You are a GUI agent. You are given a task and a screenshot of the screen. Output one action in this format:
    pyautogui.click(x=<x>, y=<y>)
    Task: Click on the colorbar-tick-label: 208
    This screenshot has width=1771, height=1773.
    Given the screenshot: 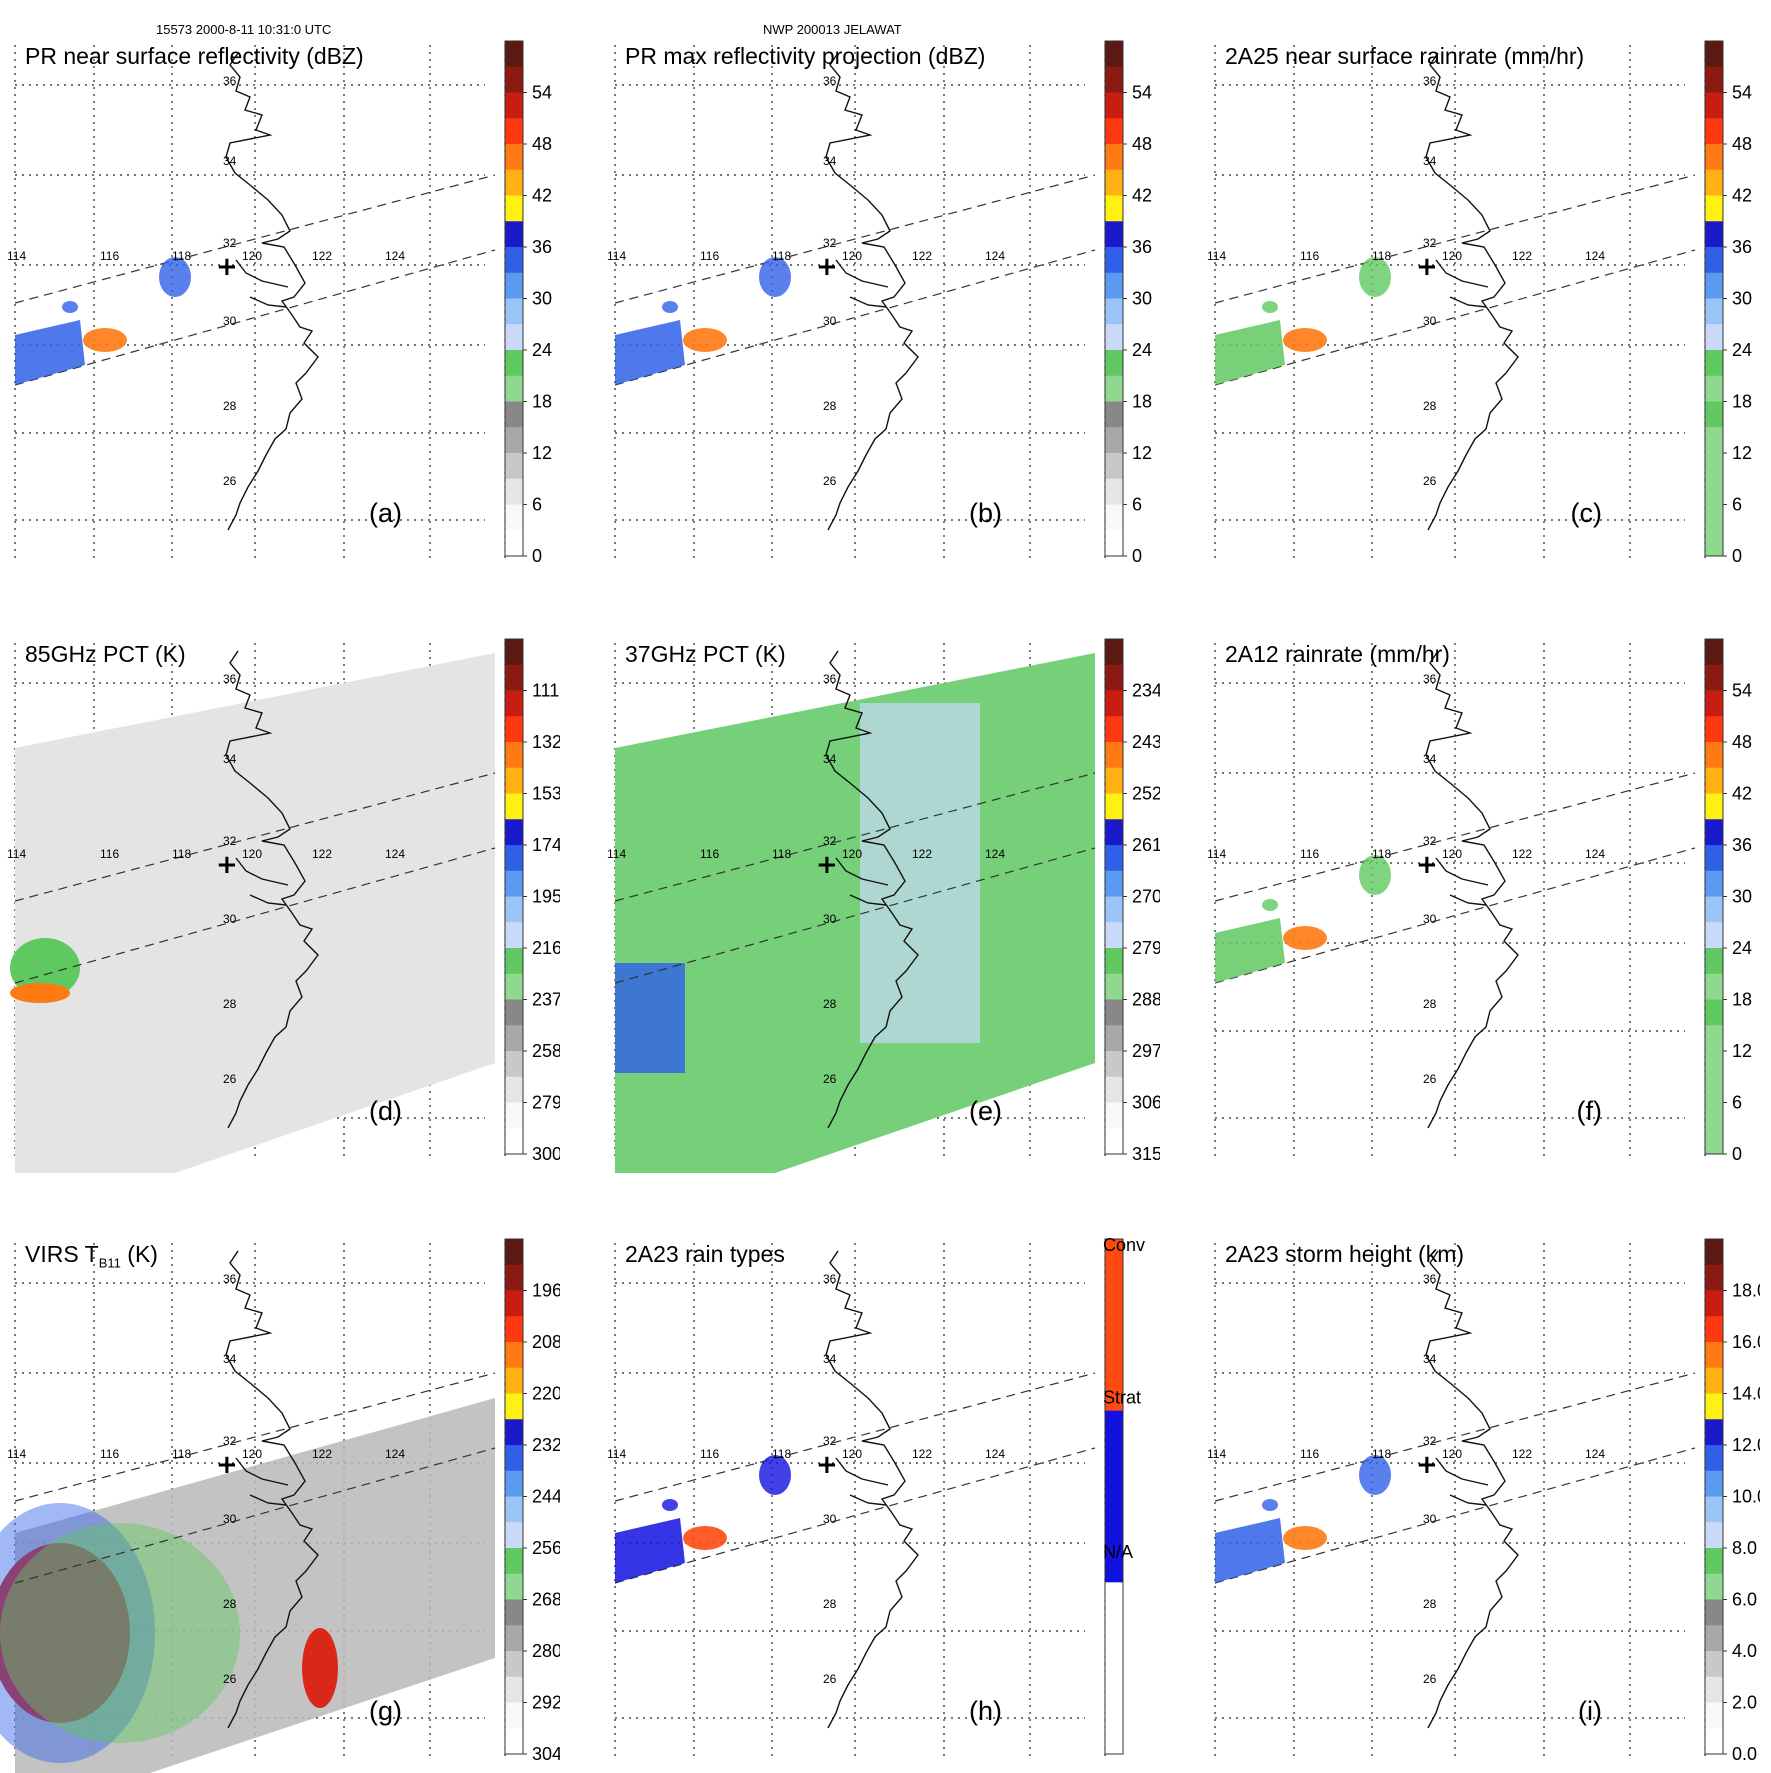 What is the action you would take?
    pyautogui.click(x=546, y=1342)
    